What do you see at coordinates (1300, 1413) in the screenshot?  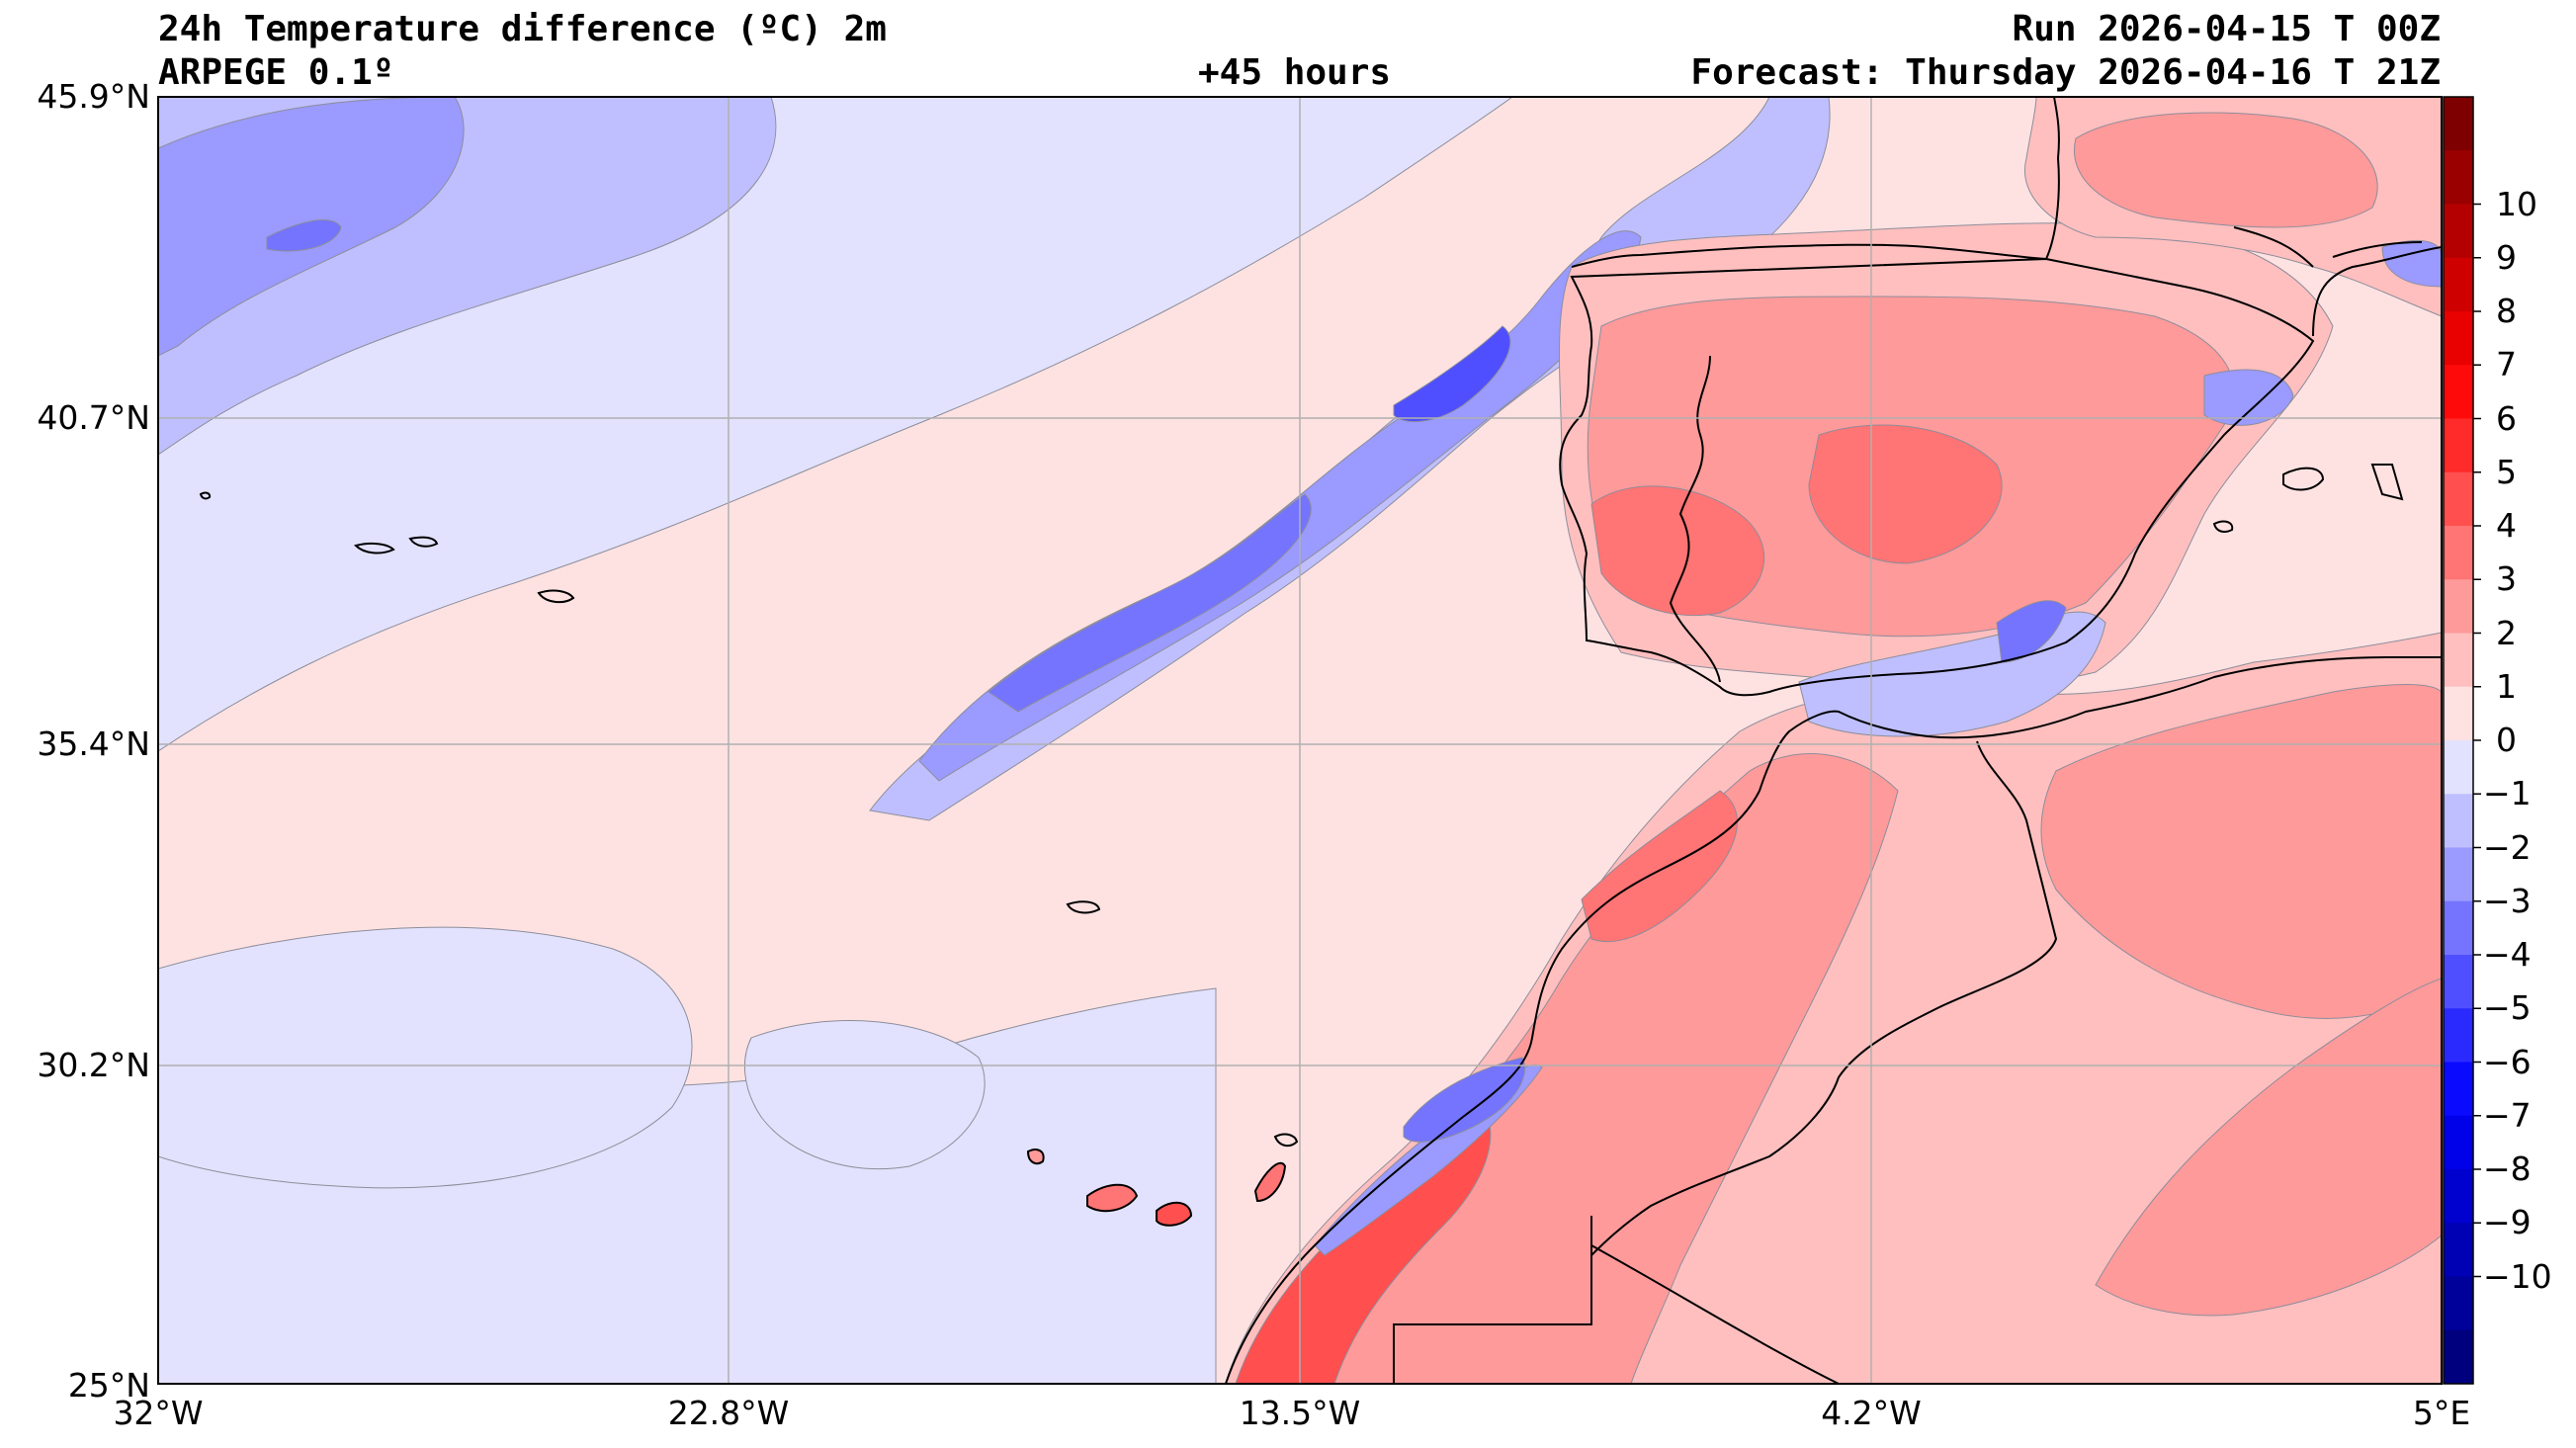 I see `lon-label-13.5W: 13.5°W` at bounding box center [1300, 1413].